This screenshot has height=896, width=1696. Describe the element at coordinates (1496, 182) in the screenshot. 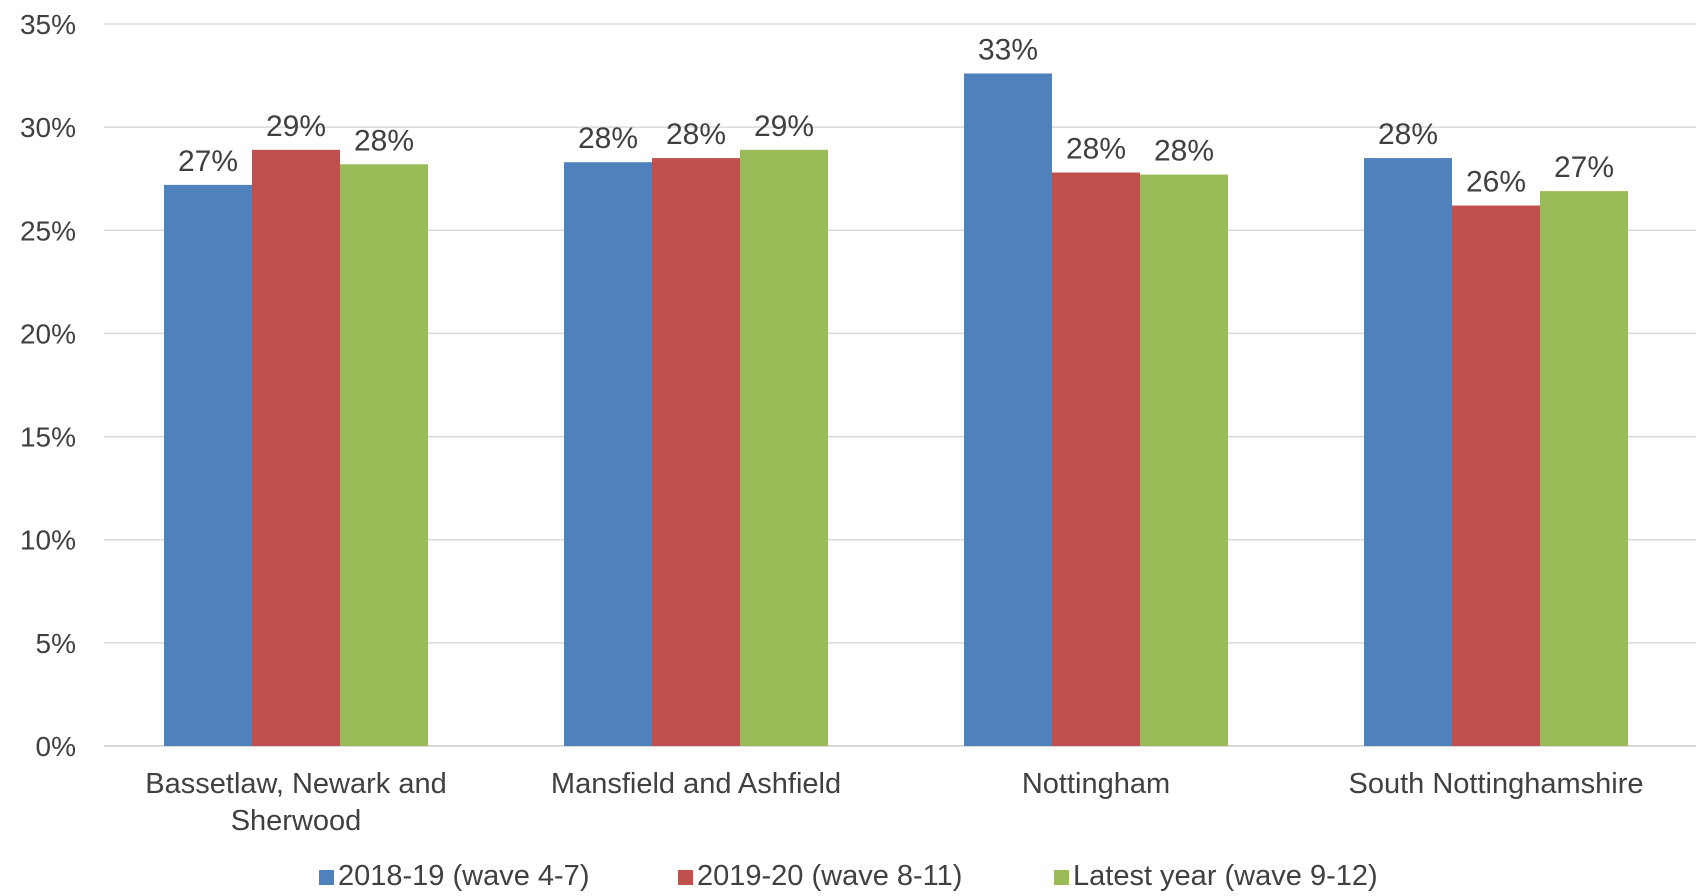

I see `data-label: 26%` at that location.